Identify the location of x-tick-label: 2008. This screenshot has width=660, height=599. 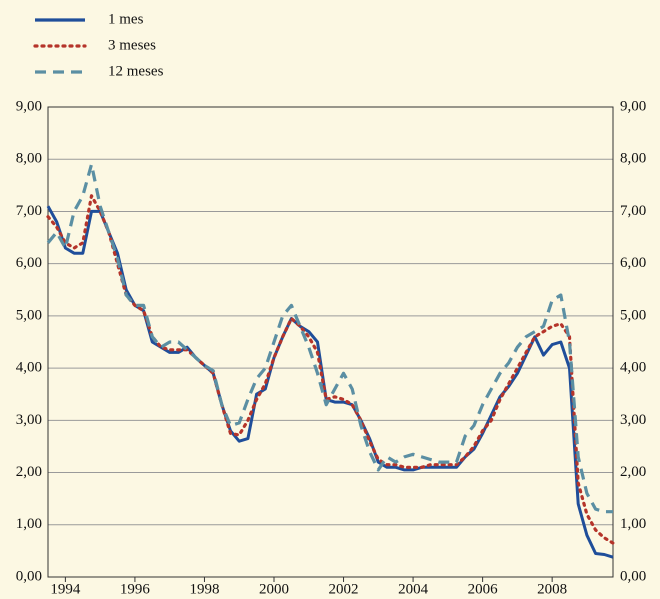
(552, 589).